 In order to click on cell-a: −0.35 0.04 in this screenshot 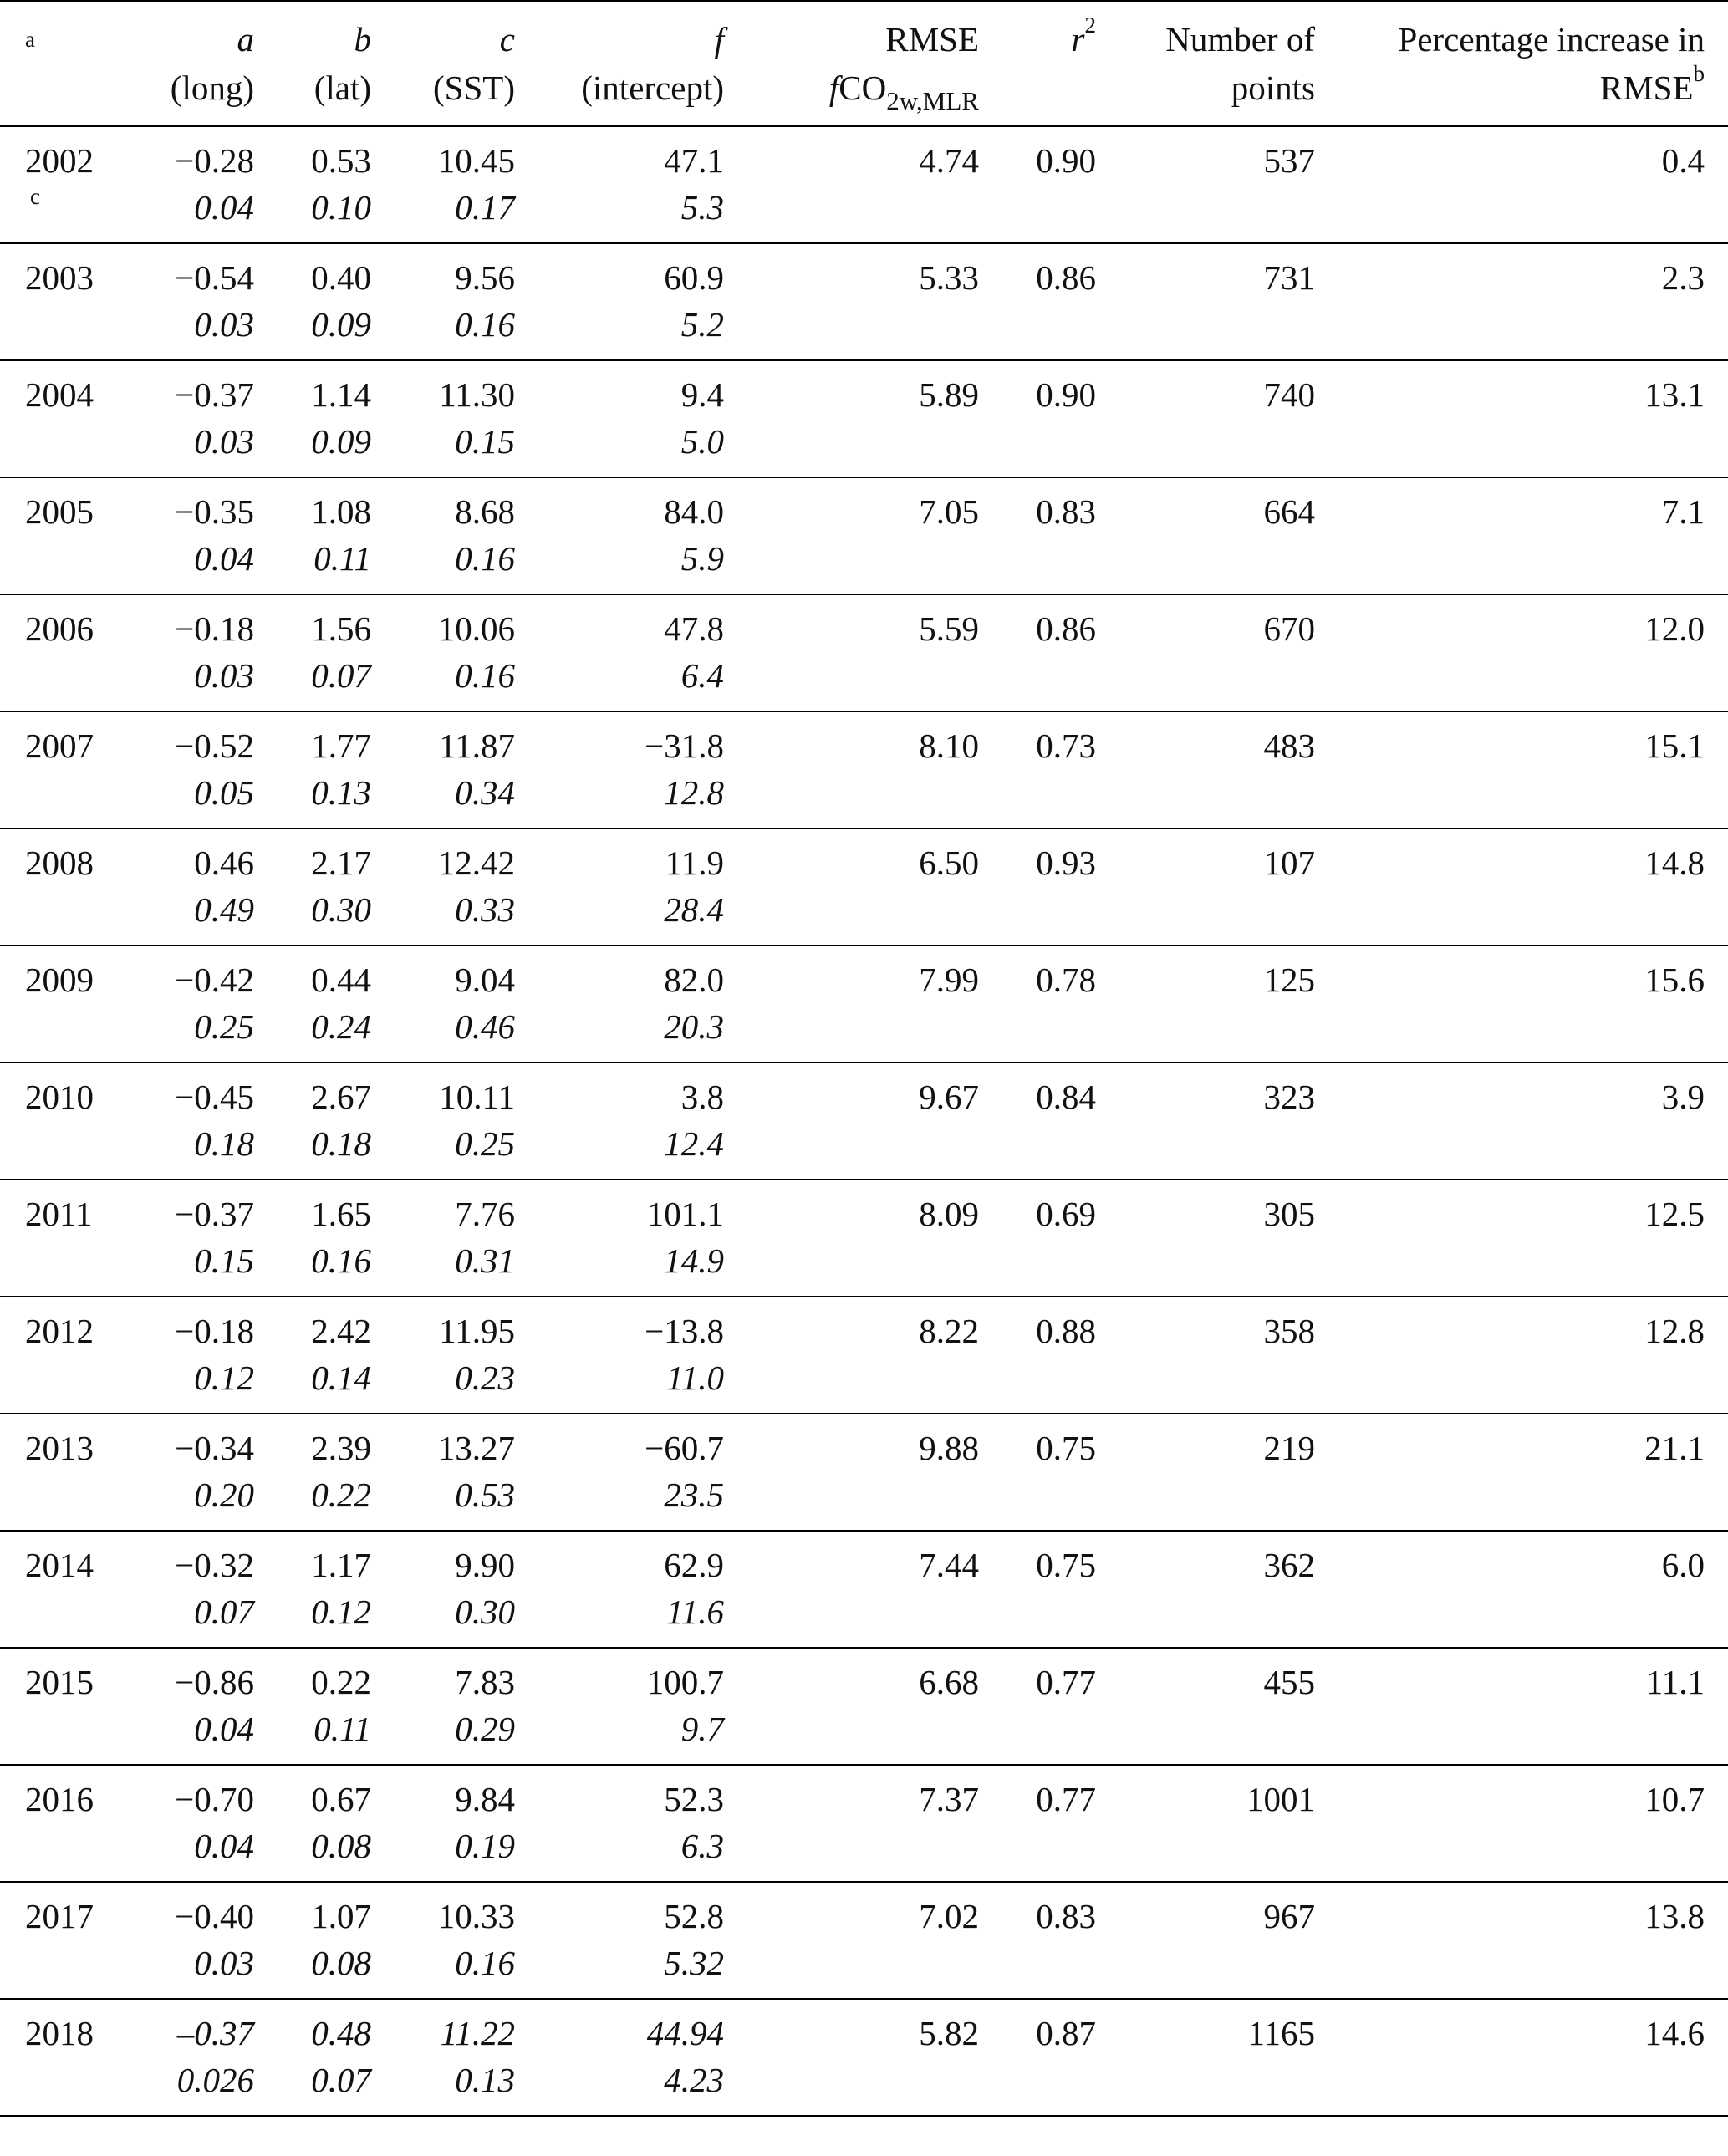, I will do `click(208, 536)`.